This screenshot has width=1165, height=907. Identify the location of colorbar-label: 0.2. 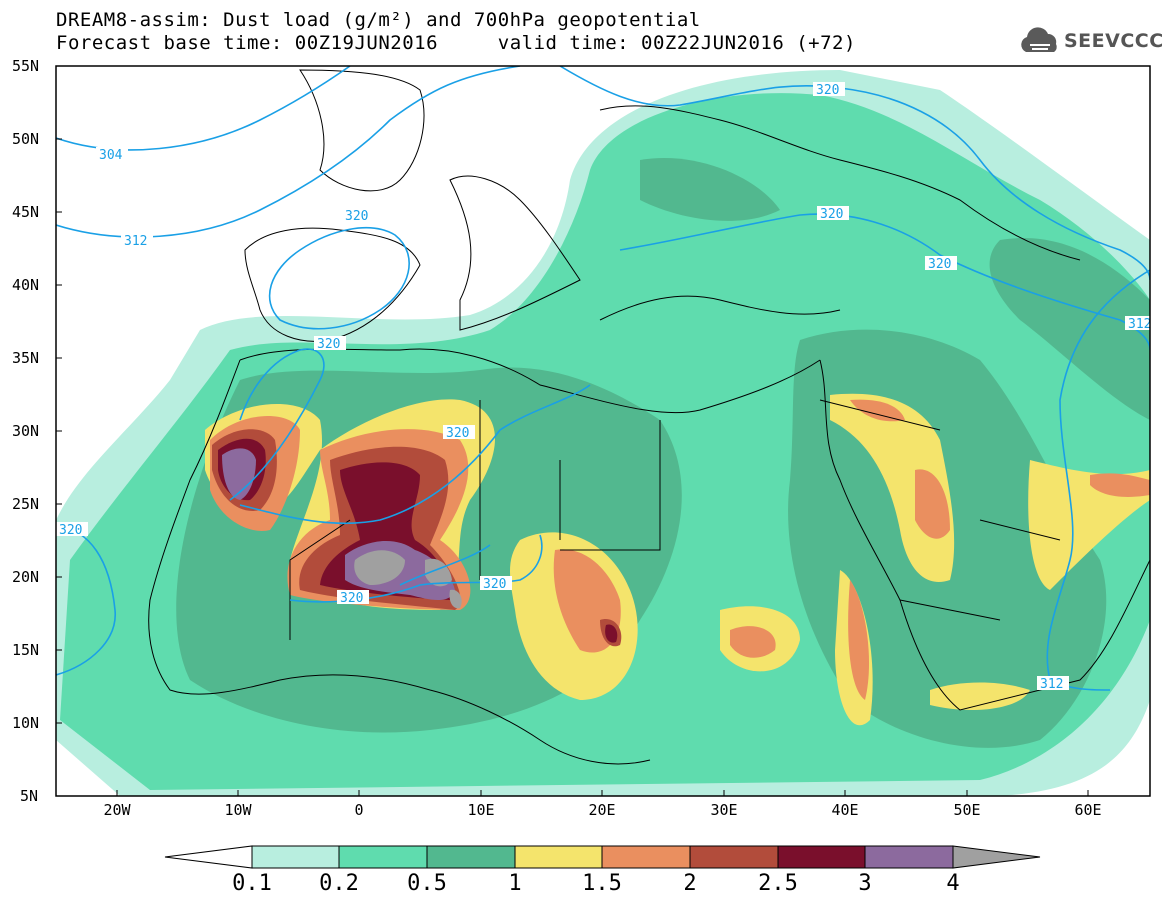
(339, 883).